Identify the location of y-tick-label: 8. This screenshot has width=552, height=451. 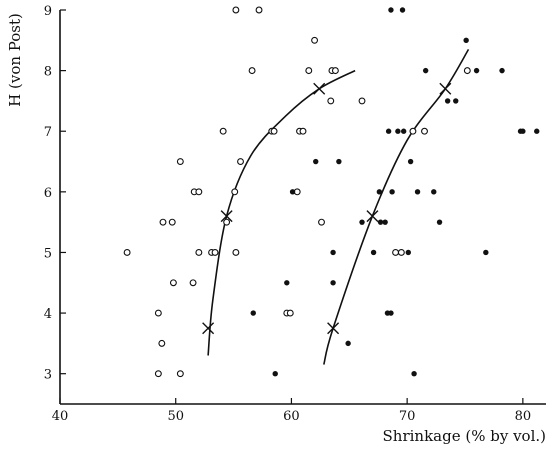
(48, 72).